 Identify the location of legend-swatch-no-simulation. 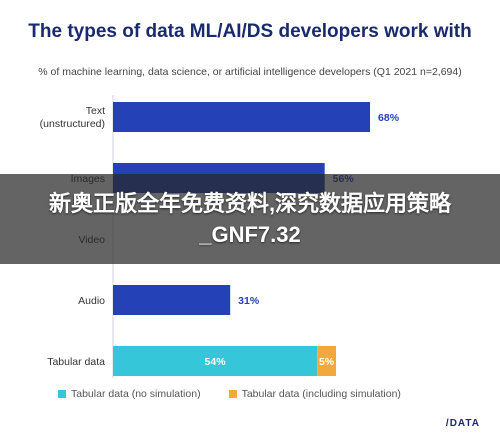
(62, 394).